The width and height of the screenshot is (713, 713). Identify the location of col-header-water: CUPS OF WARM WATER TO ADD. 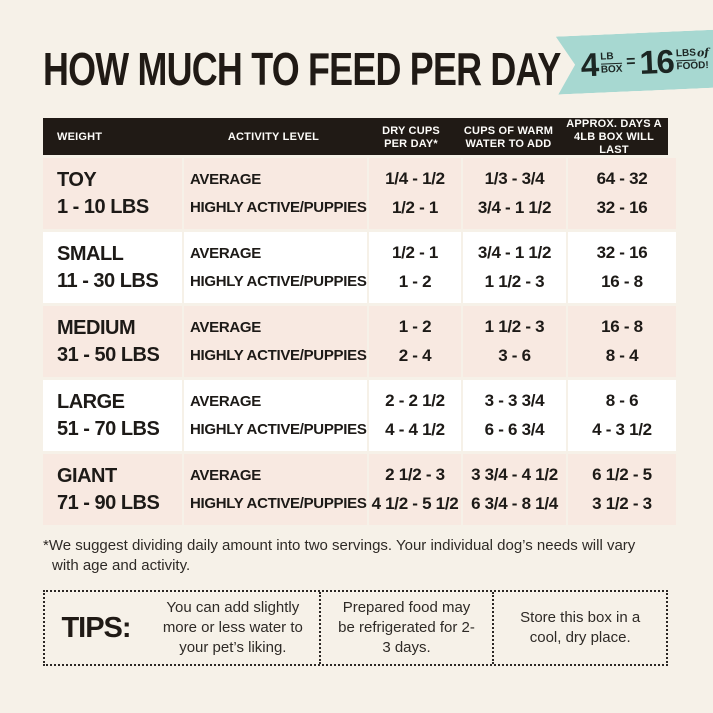
(508, 137).